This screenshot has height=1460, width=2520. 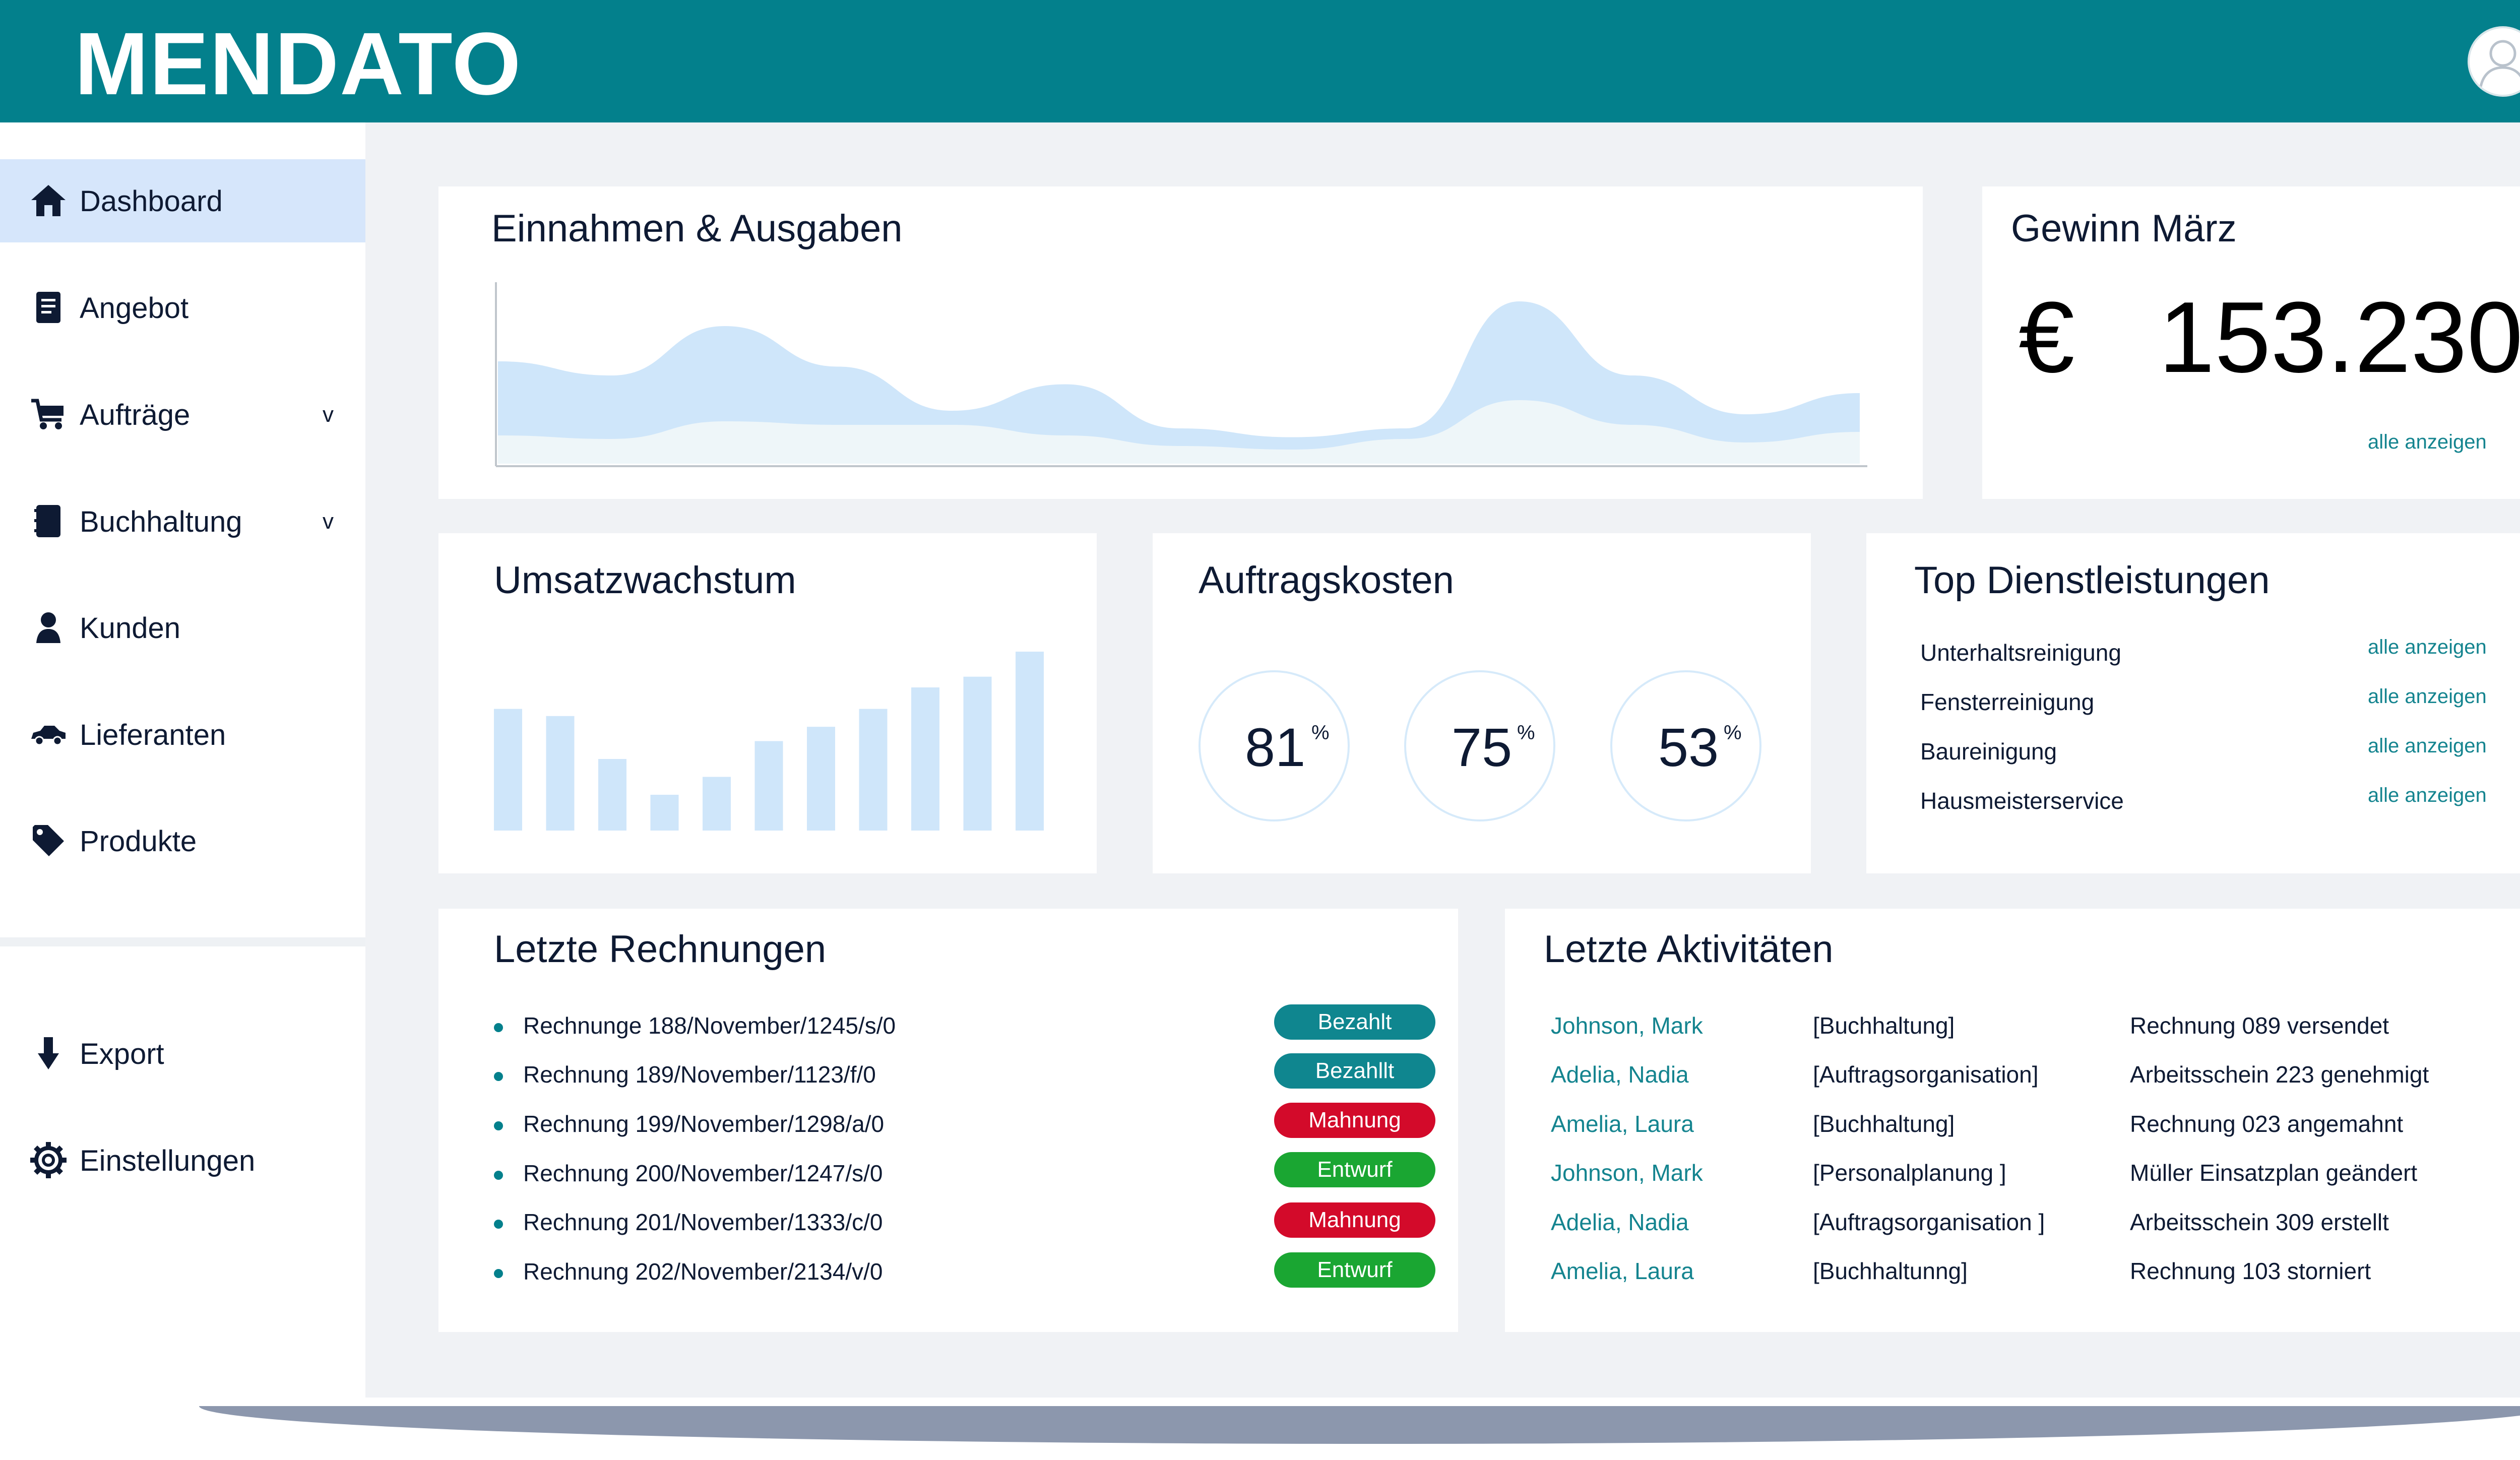 I want to click on service-label: Fensterreinigung, so click(x=2008, y=702).